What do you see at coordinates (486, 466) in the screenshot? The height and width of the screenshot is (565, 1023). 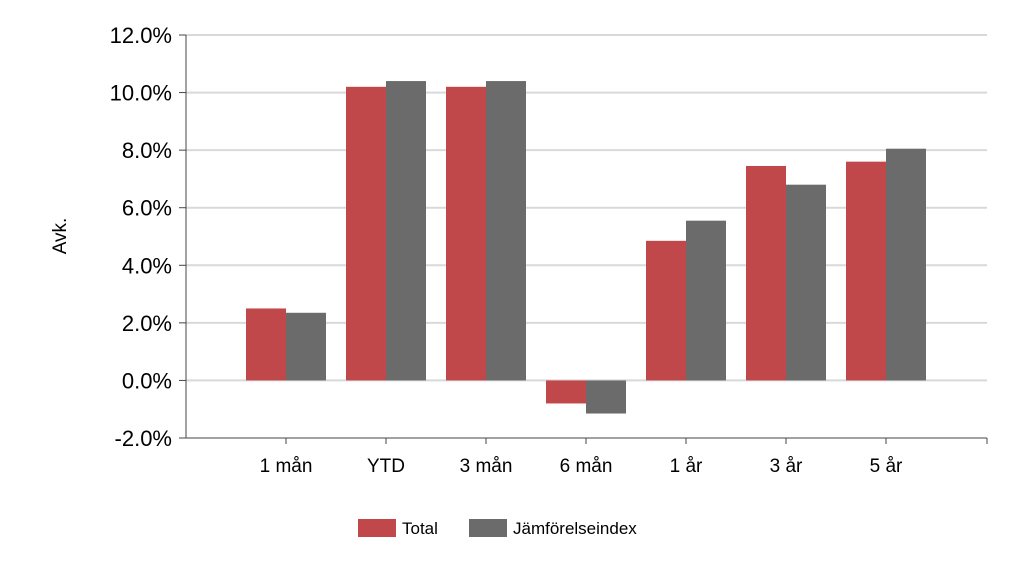 I see `x-tick-label: 3 mån` at bounding box center [486, 466].